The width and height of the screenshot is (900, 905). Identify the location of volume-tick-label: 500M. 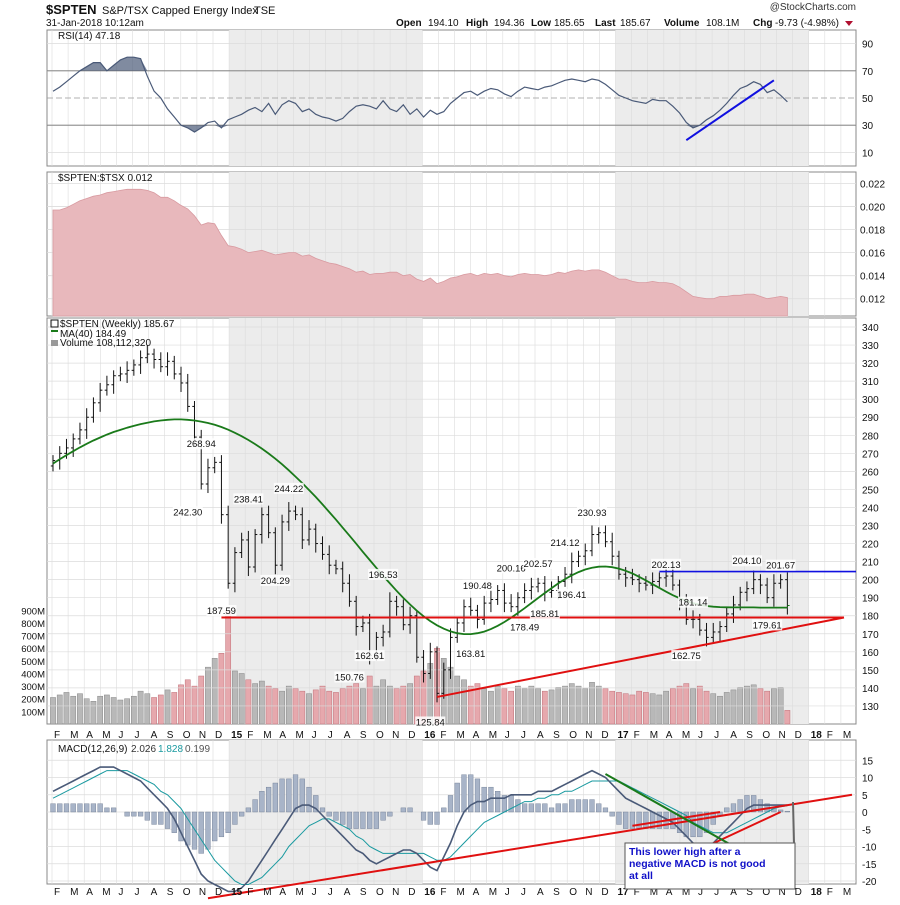
(33, 662).